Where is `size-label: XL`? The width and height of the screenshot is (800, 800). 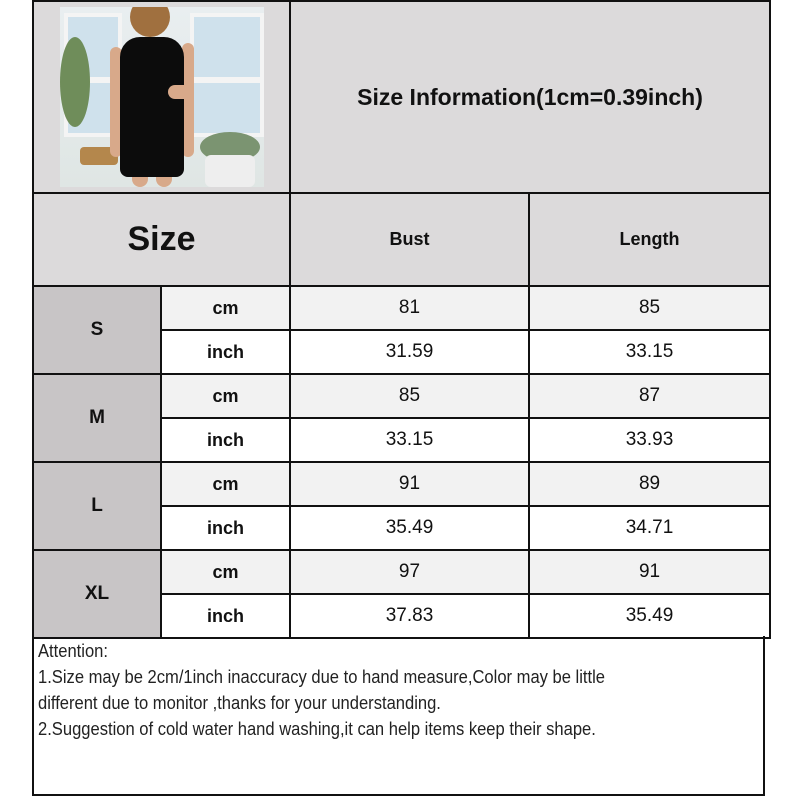
size-label: XL is located at coordinates (97, 594).